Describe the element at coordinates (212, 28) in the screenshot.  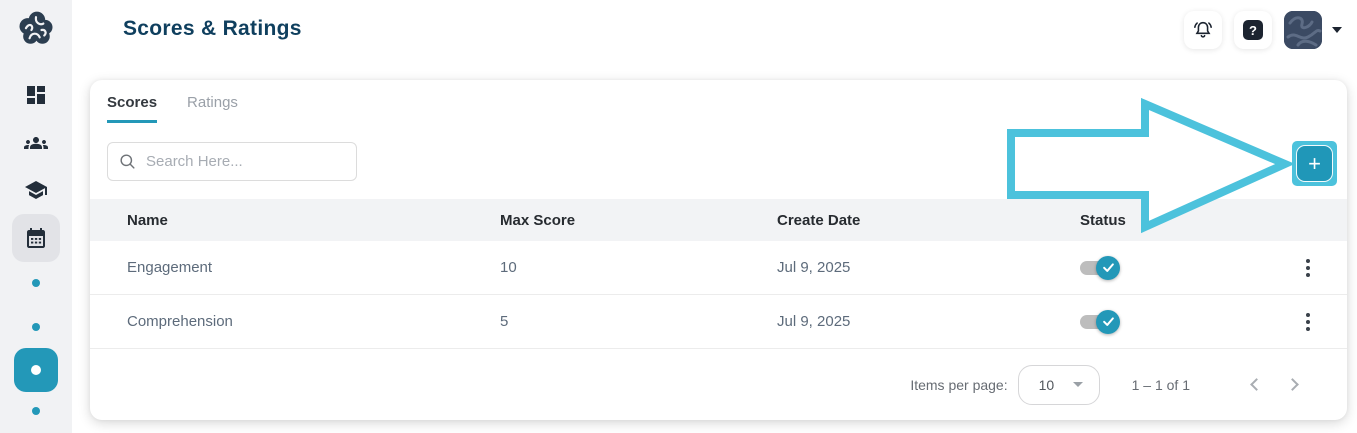
I see `page-title: Scores & Ratings` at that location.